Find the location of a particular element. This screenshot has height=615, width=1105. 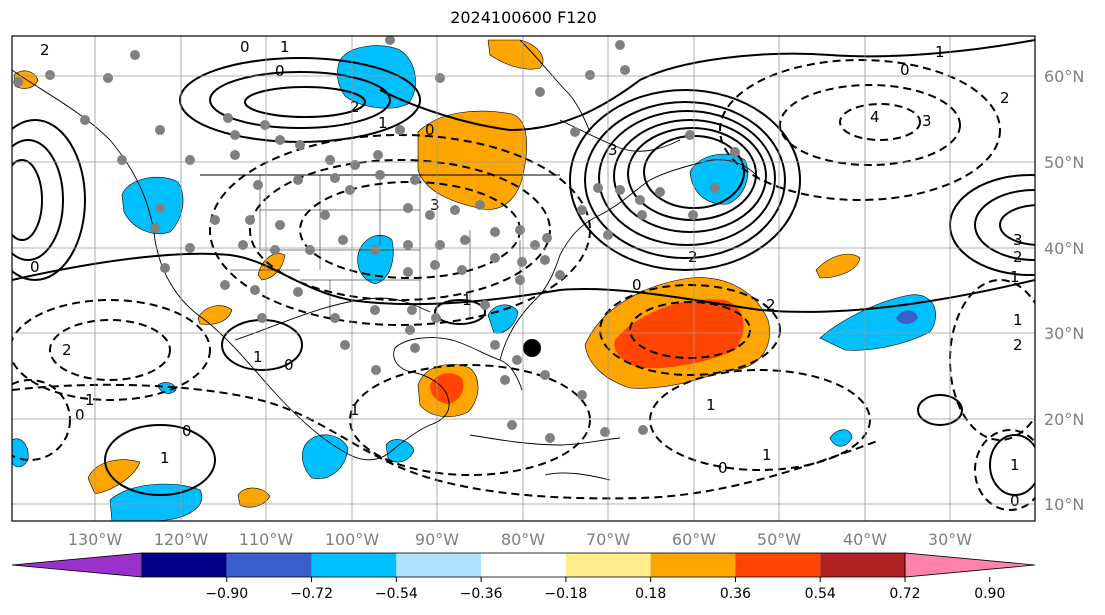

latitude-labels: 60°N 50°N 40°N 30°N 20°N 10°N is located at coordinates (1064, 290).